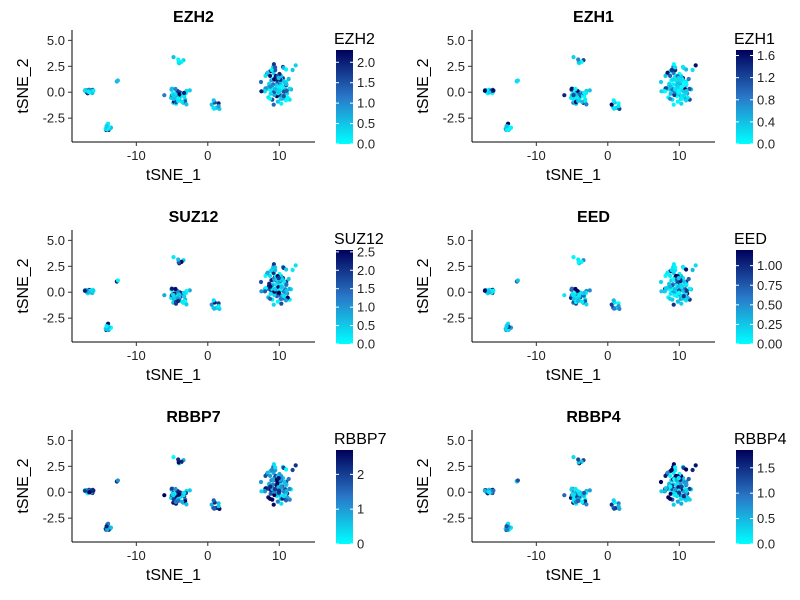  Describe the element at coordinates (766, 121) in the screenshot. I see `legend-tick-label: 0.4` at that location.